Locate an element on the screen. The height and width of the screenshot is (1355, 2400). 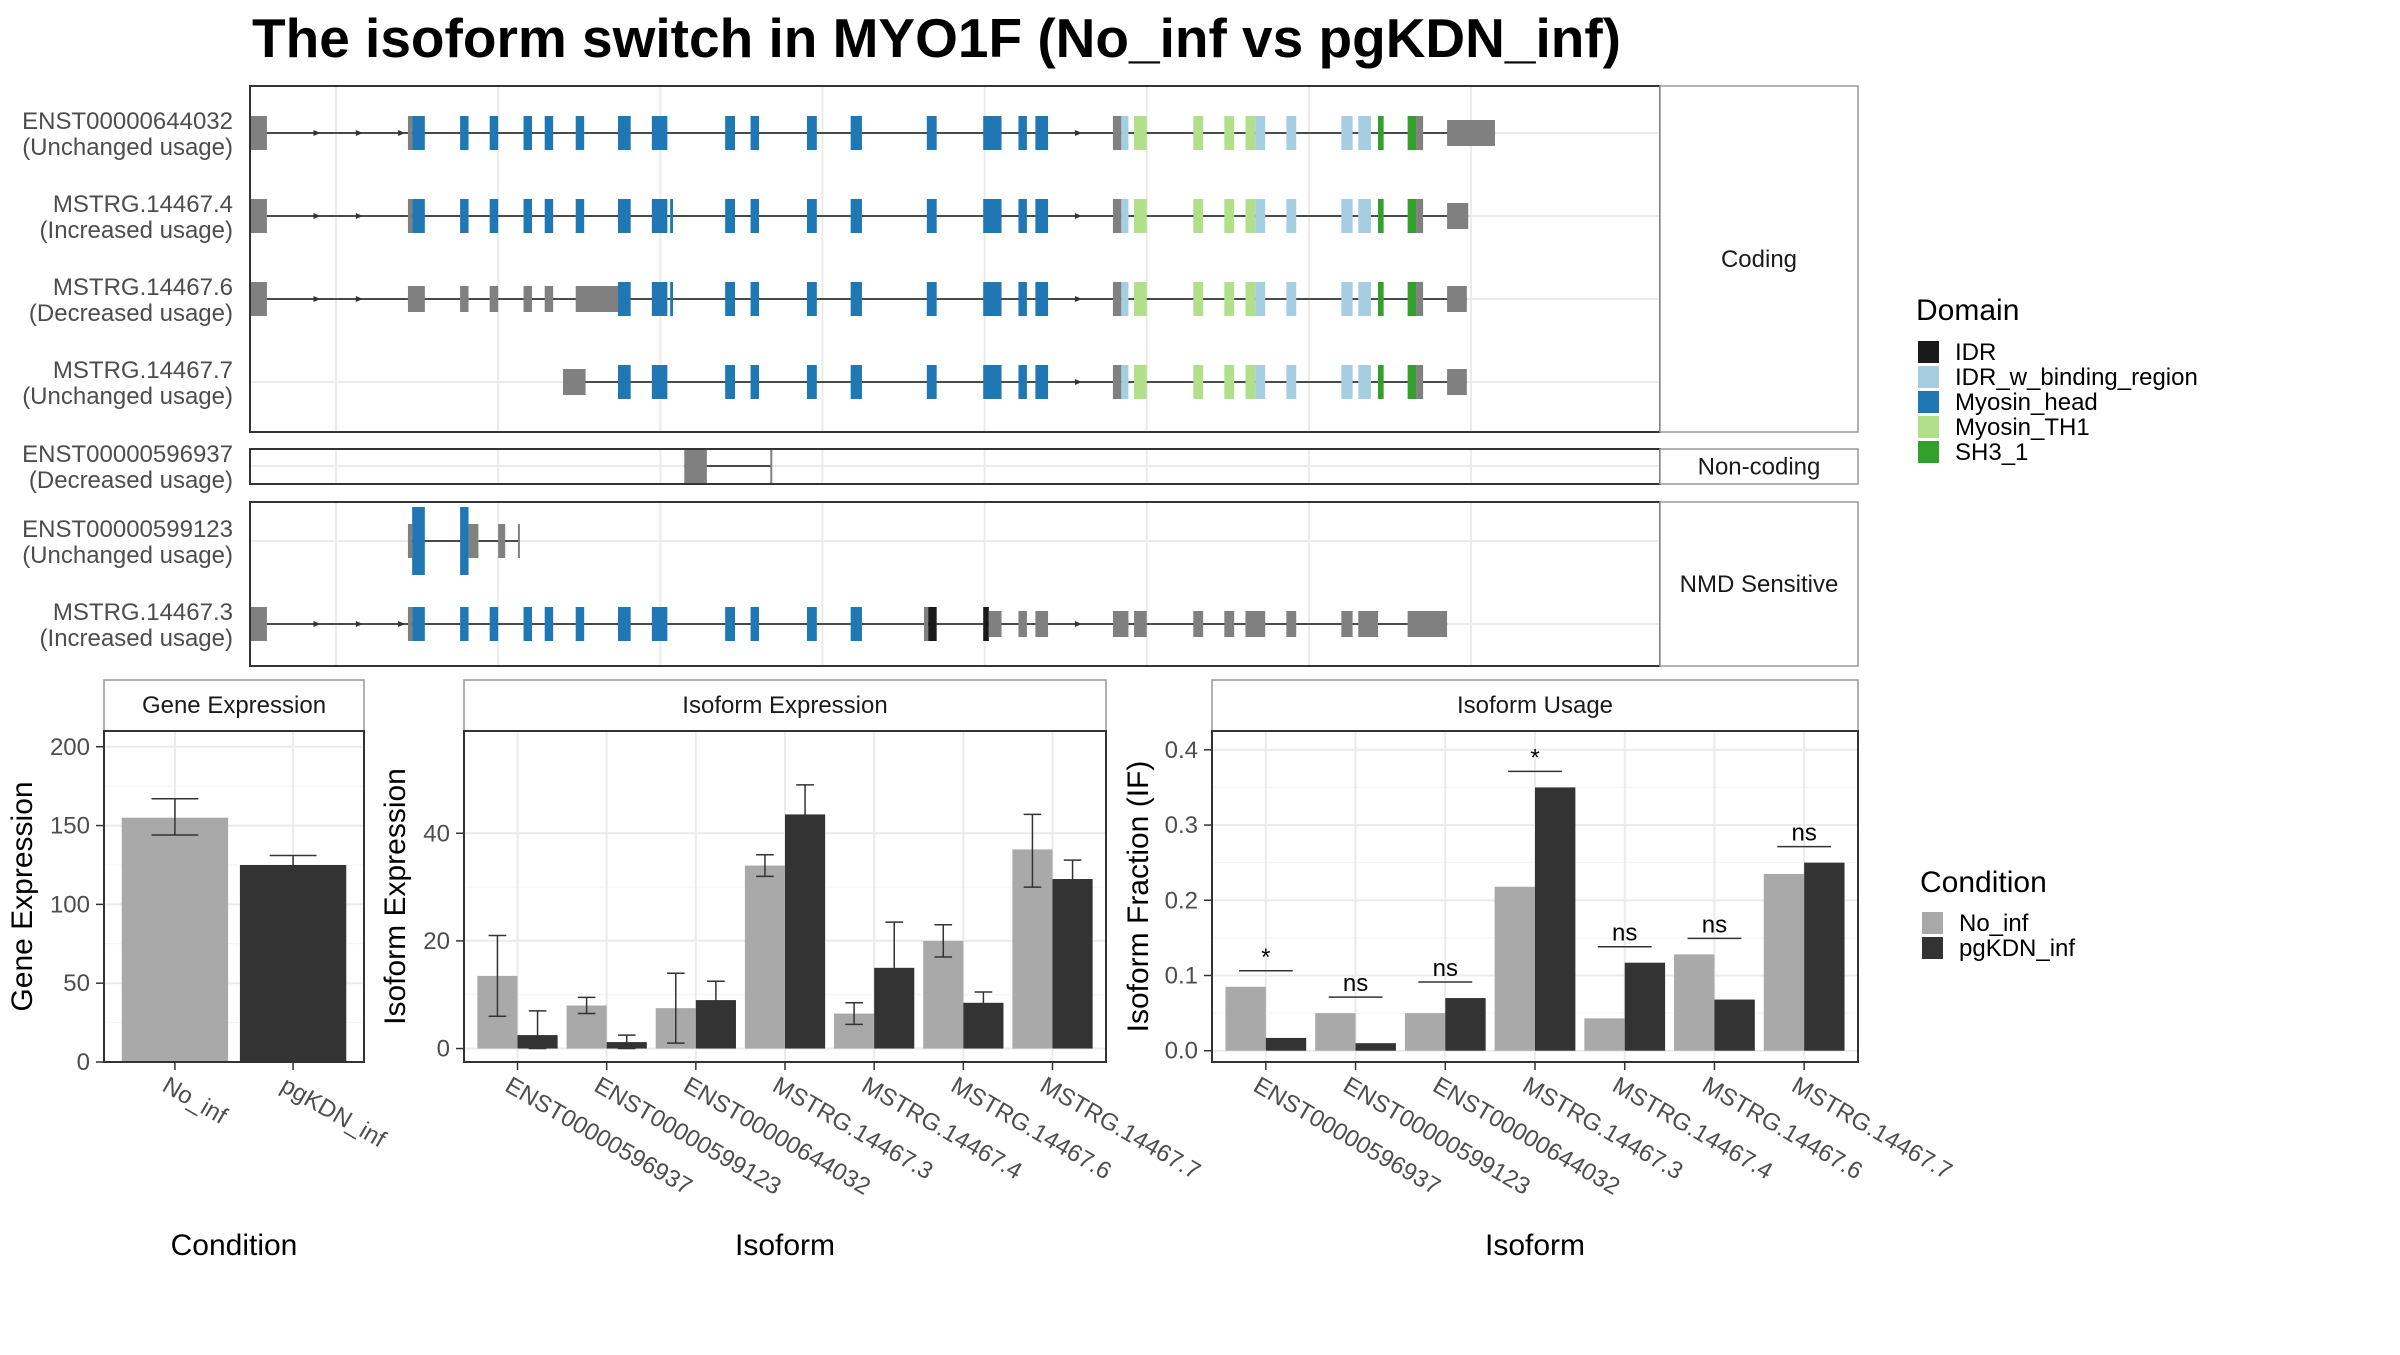
domain-legend-label: IDR is located at coordinates (1975, 352).